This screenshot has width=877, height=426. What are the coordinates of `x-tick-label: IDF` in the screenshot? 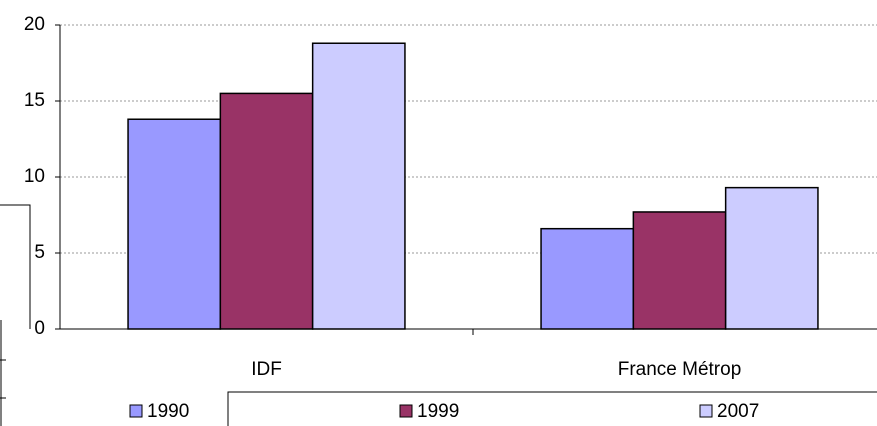 It's located at (266, 369).